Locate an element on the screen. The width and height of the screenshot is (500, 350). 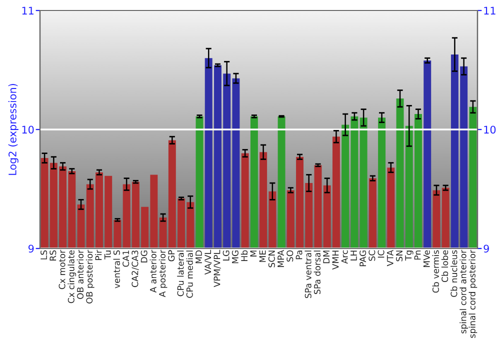
x-tick-label: A anterior is located at coordinates (153, 271).